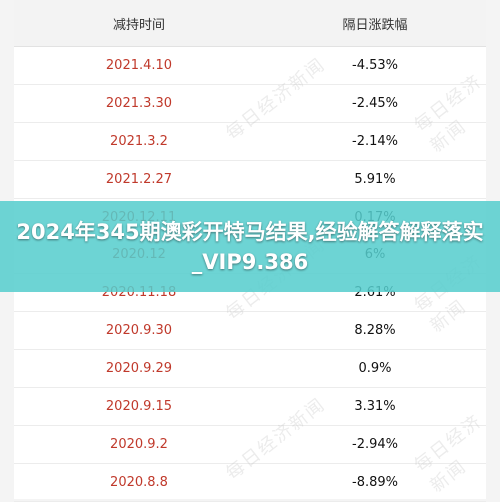  What do you see at coordinates (250, 66) in the screenshot?
I see `table-row: 2021.4.10 -4.53%` at bounding box center [250, 66].